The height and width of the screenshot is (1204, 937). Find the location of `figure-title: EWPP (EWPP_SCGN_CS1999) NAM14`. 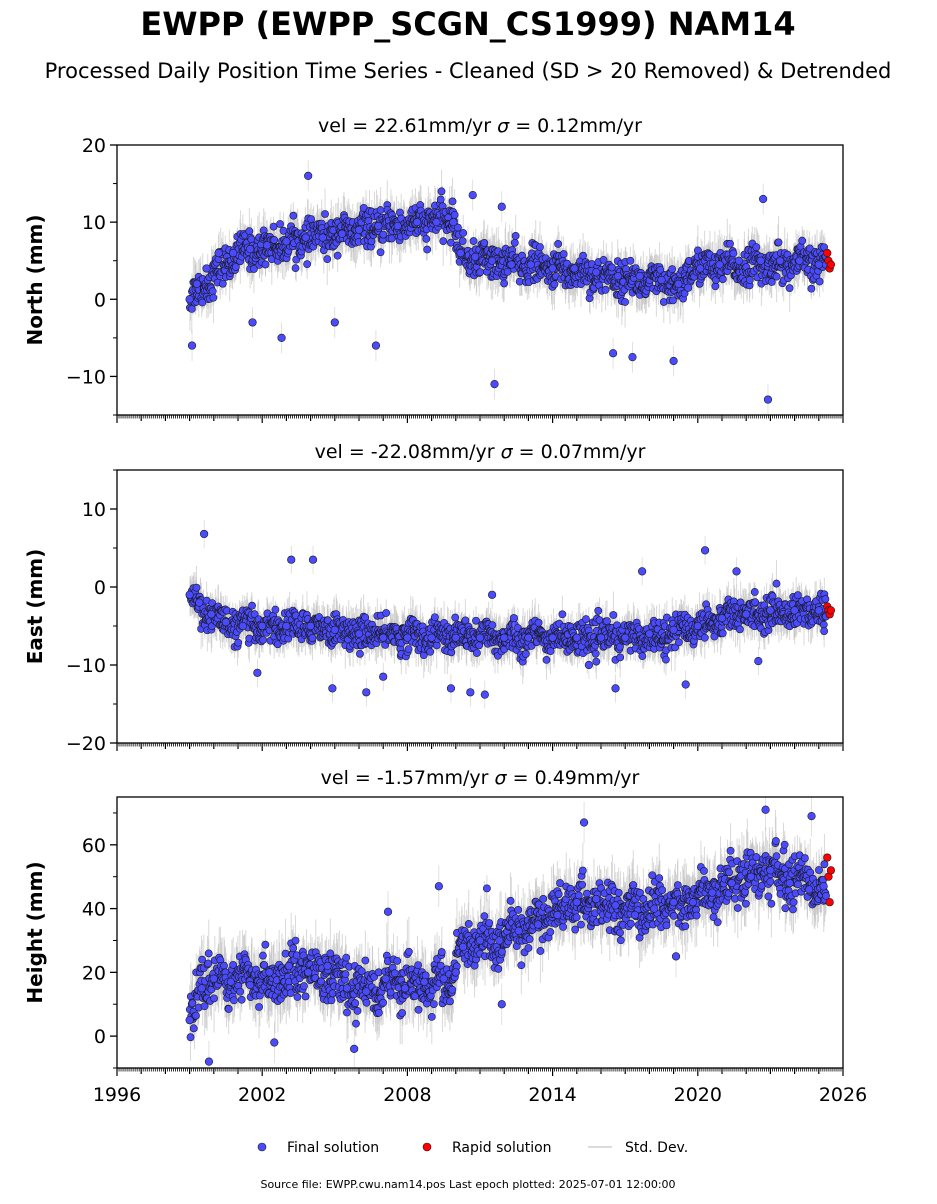

figure-title: EWPP (EWPP_SCGN_CS1999) NAM14 is located at coordinates (467, 24).